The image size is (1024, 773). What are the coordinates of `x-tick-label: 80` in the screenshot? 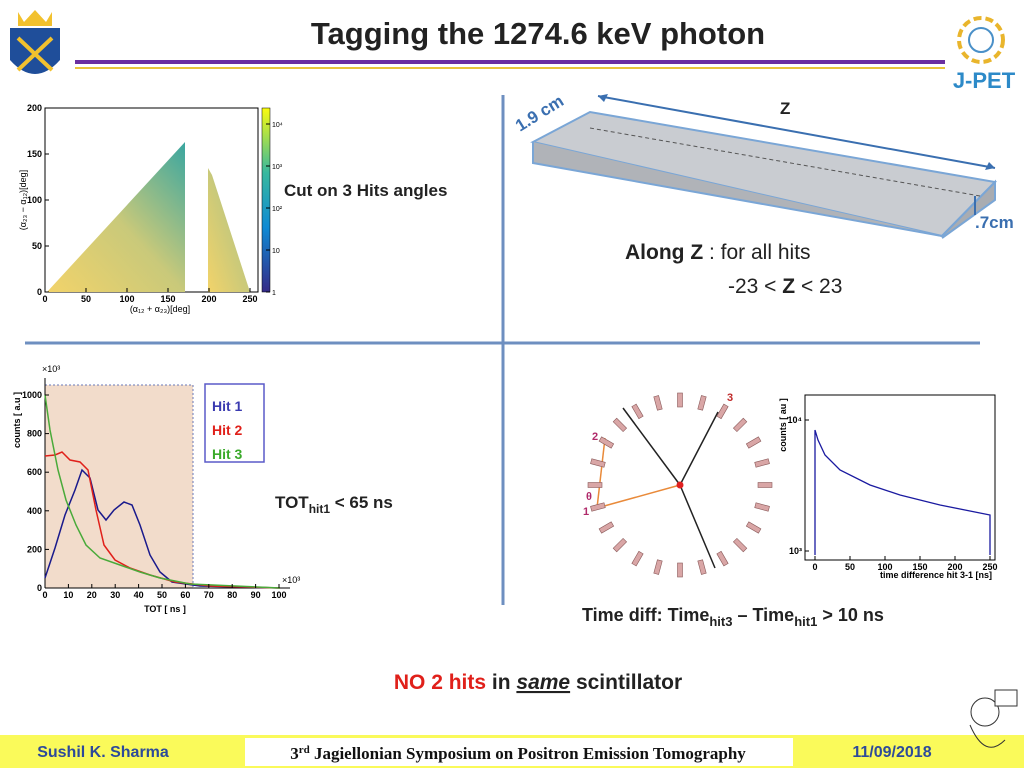 It's located at (232, 595).